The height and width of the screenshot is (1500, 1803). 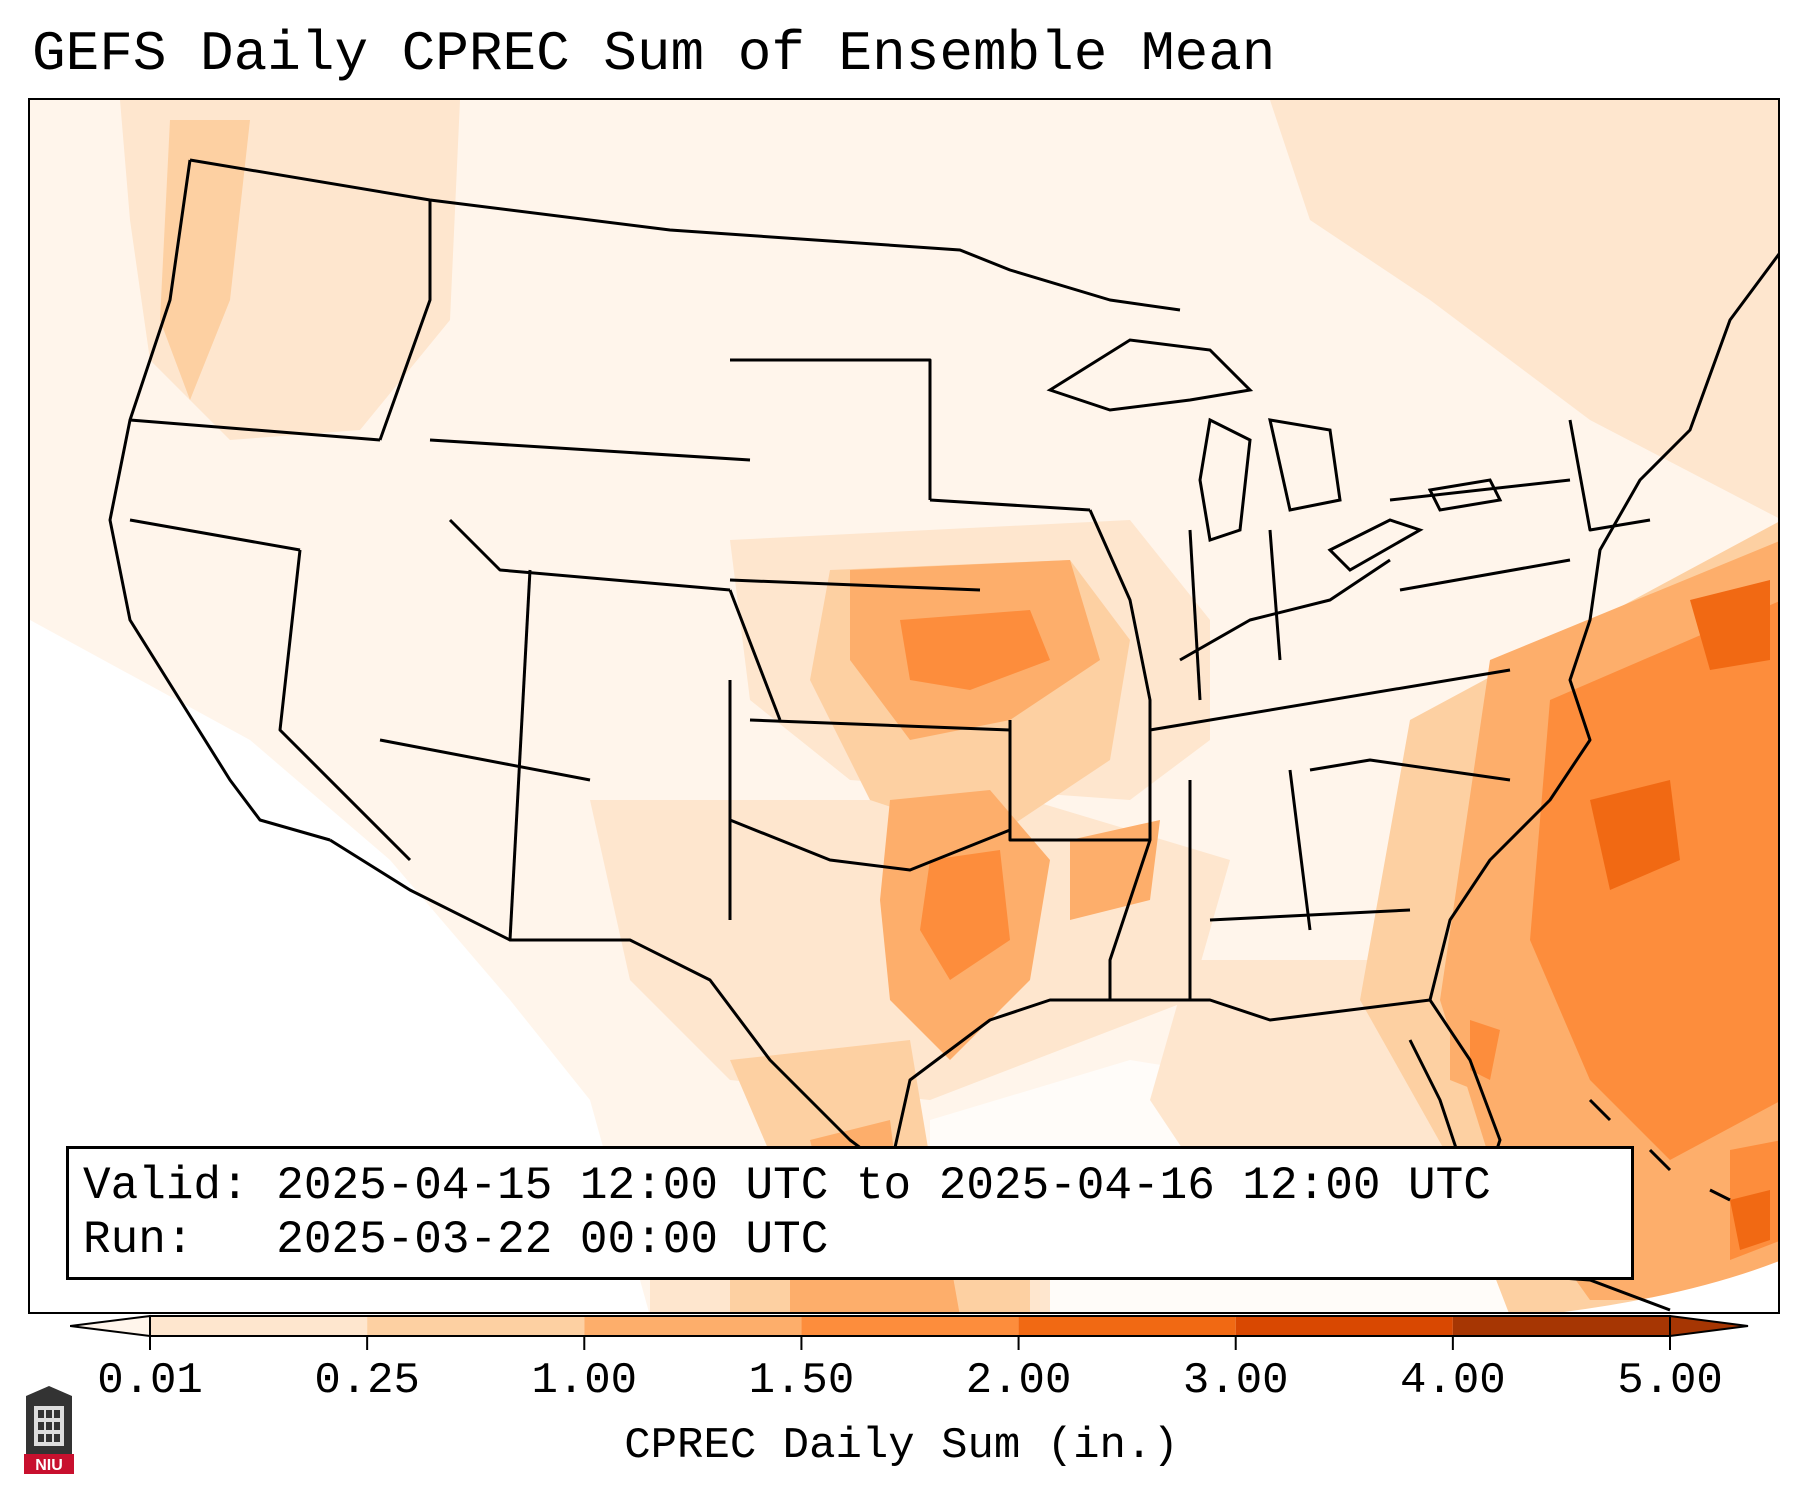 What do you see at coordinates (901, 1446) in the screenshot?
I see `colorbar-label: CPREC Daily Sum (in.)` at bounding box center [901, 1446].